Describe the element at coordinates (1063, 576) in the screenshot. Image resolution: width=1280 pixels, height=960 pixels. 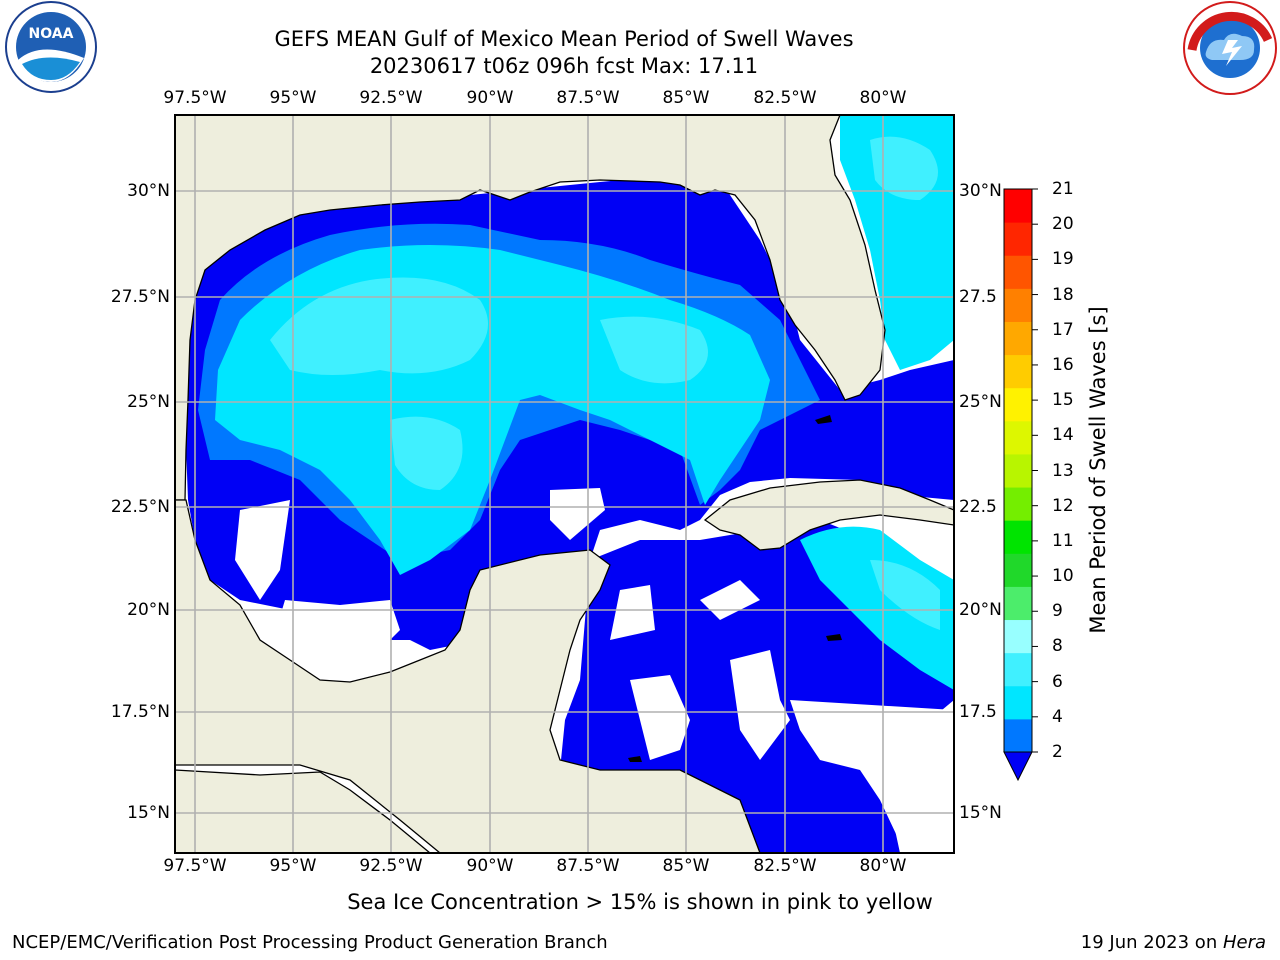
I see `colorbar-tick-label: 10` at that location.